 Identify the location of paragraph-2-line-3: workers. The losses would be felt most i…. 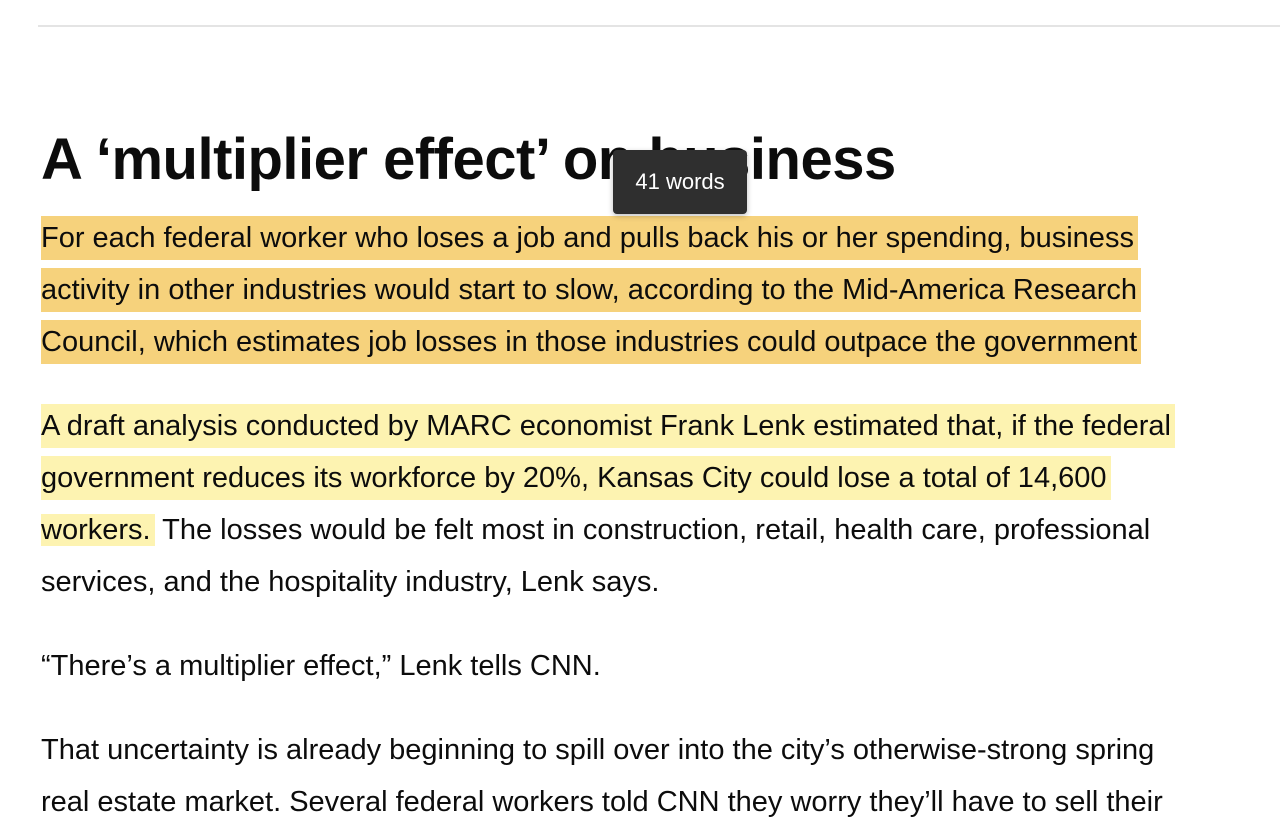
(595, 530).